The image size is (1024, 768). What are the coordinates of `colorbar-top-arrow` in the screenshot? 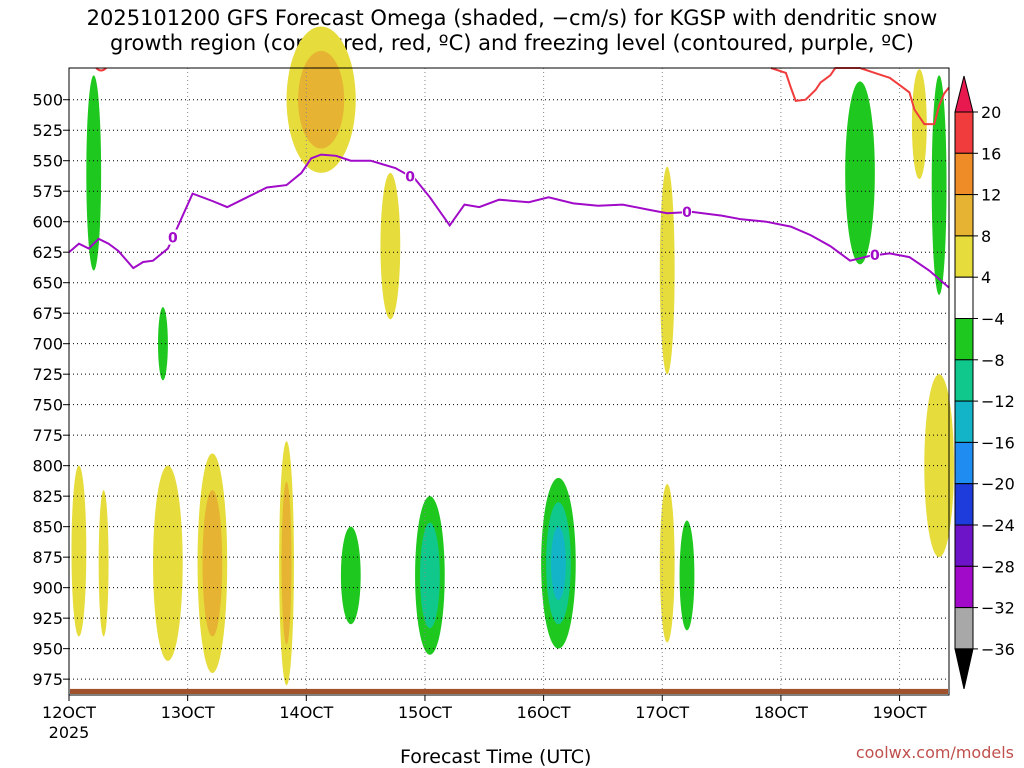 It's located at (964, 94).